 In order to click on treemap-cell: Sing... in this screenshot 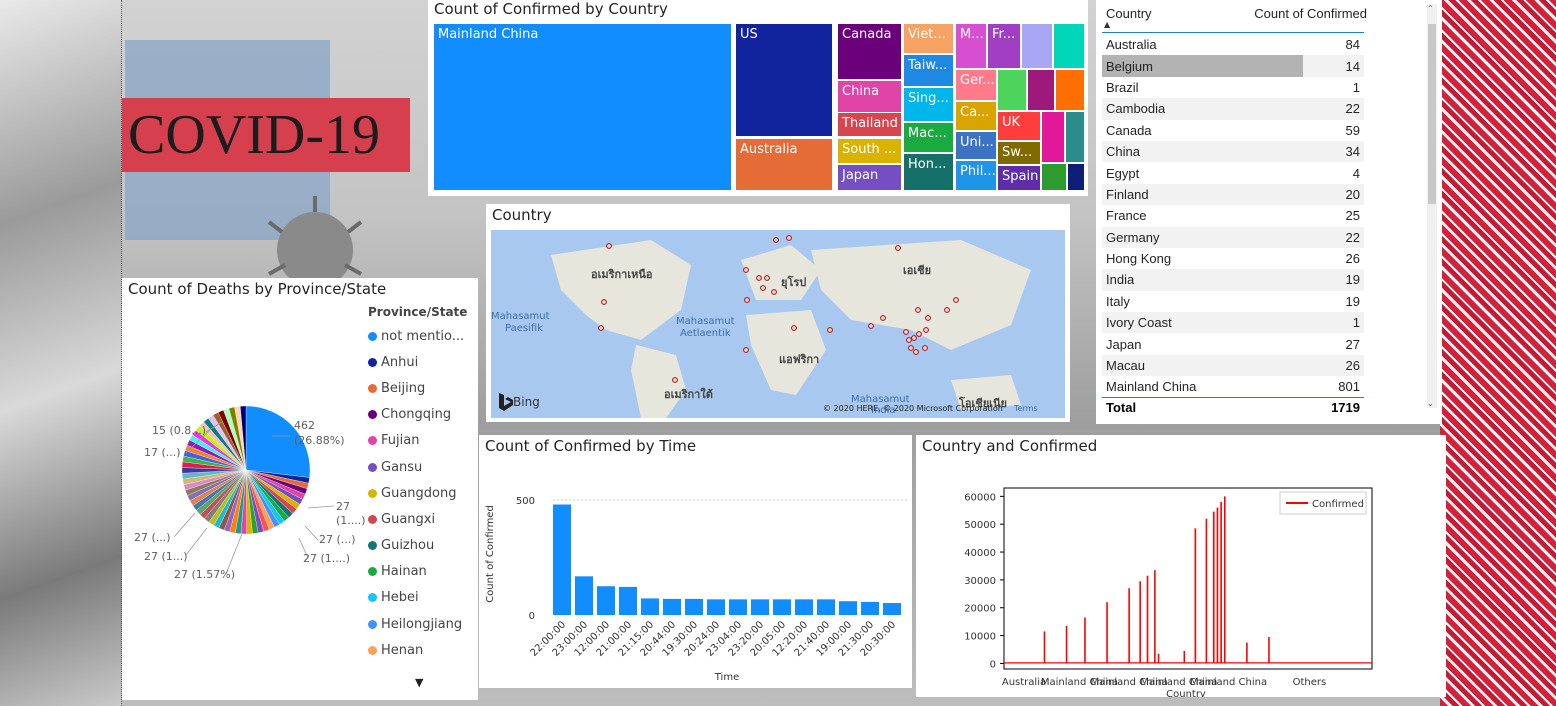, I will do `click(928, 104)`.